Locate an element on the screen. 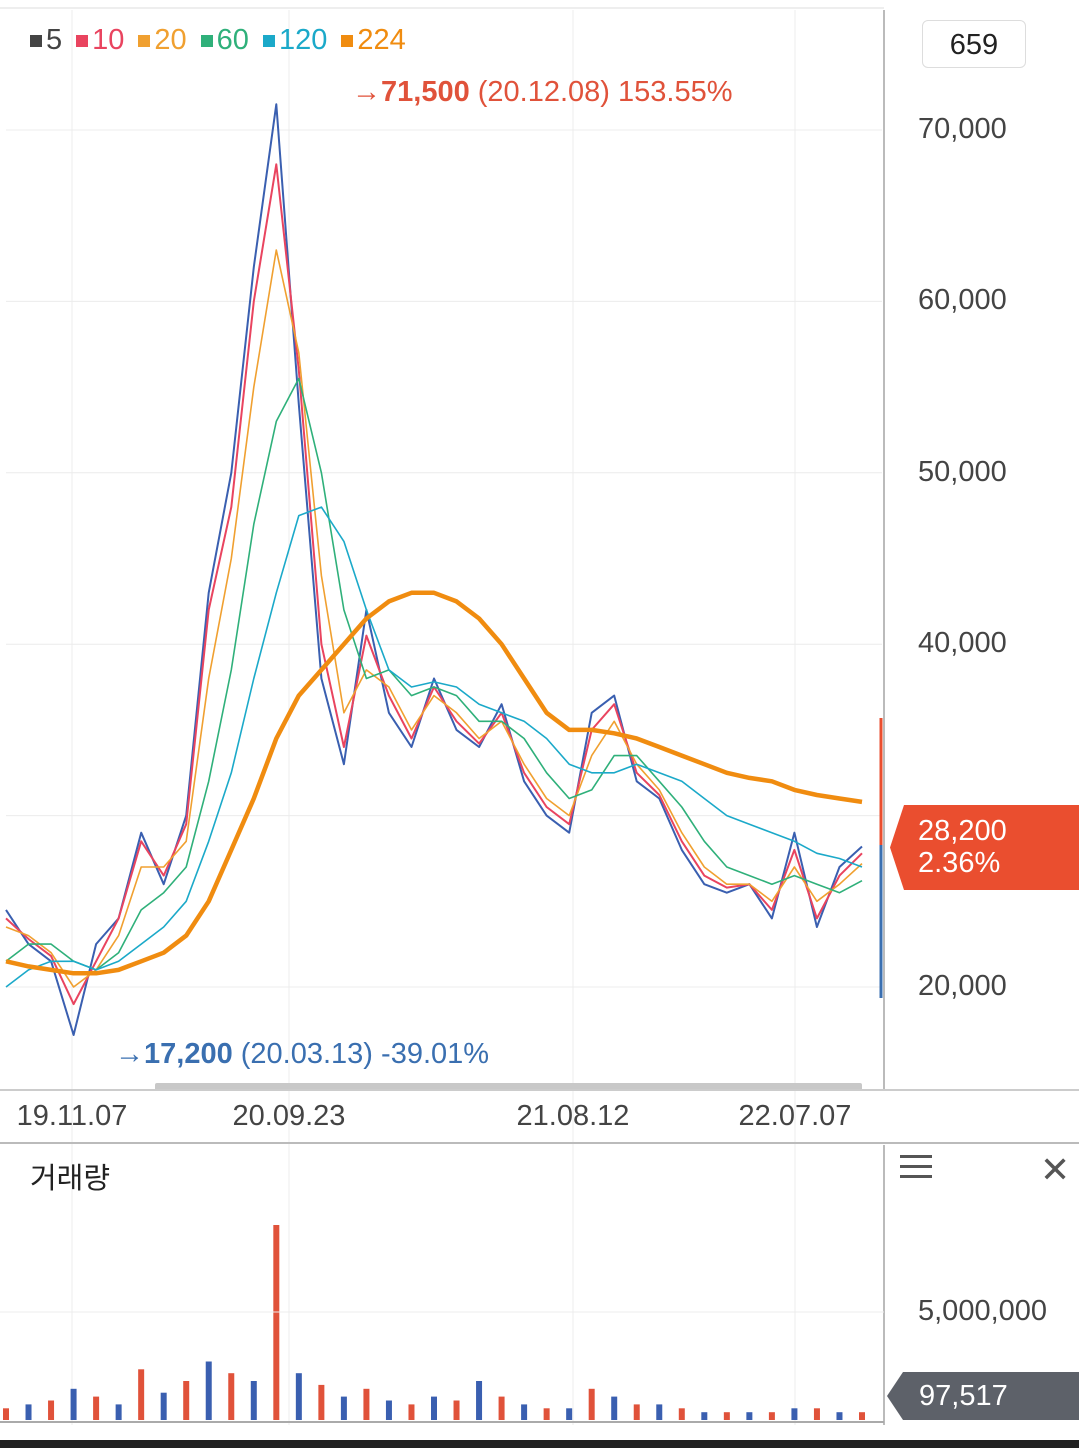 The image size is (1079, 1448). legend-item-60: 60 is located at coordinates (224, 40).